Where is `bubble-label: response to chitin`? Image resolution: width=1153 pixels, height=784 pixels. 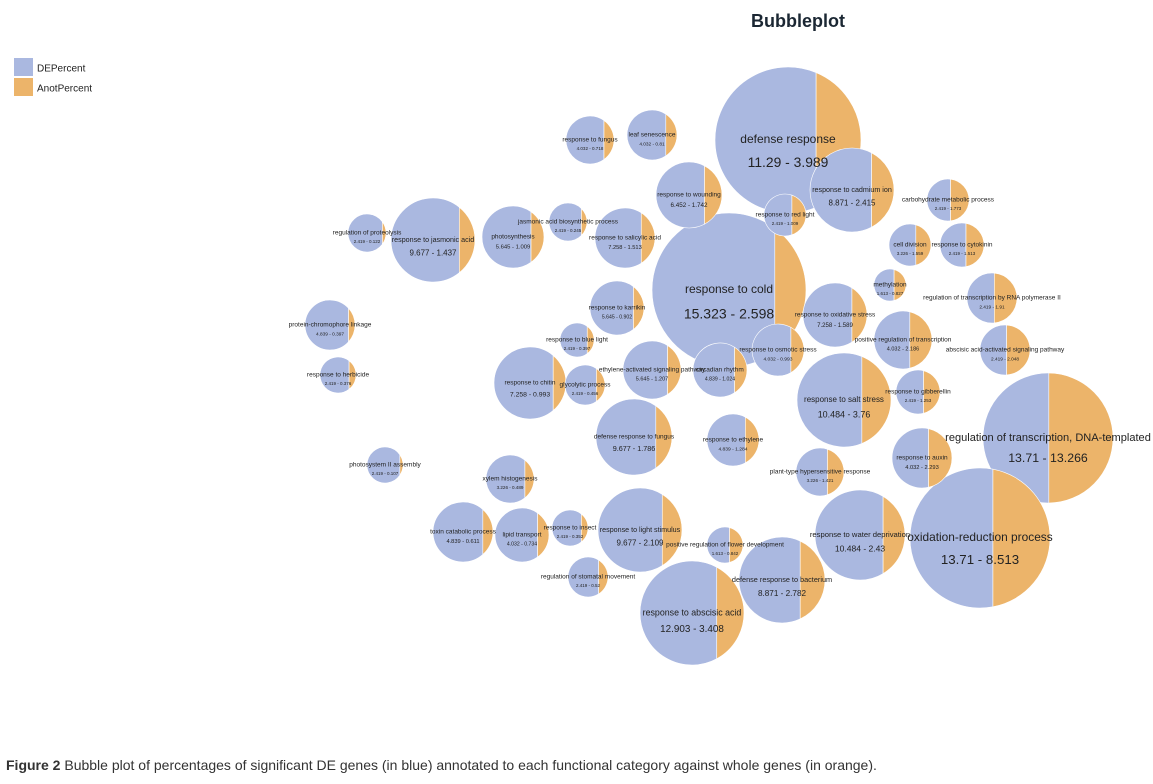 bubble-label: response to chitin is located at coordinates (530, 383).